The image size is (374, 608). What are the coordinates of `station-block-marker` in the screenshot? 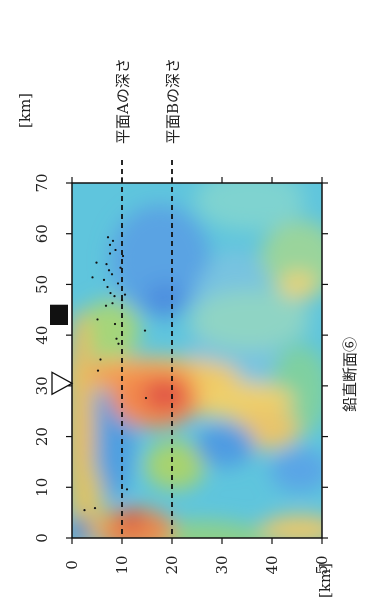 It's located at (59, 314).